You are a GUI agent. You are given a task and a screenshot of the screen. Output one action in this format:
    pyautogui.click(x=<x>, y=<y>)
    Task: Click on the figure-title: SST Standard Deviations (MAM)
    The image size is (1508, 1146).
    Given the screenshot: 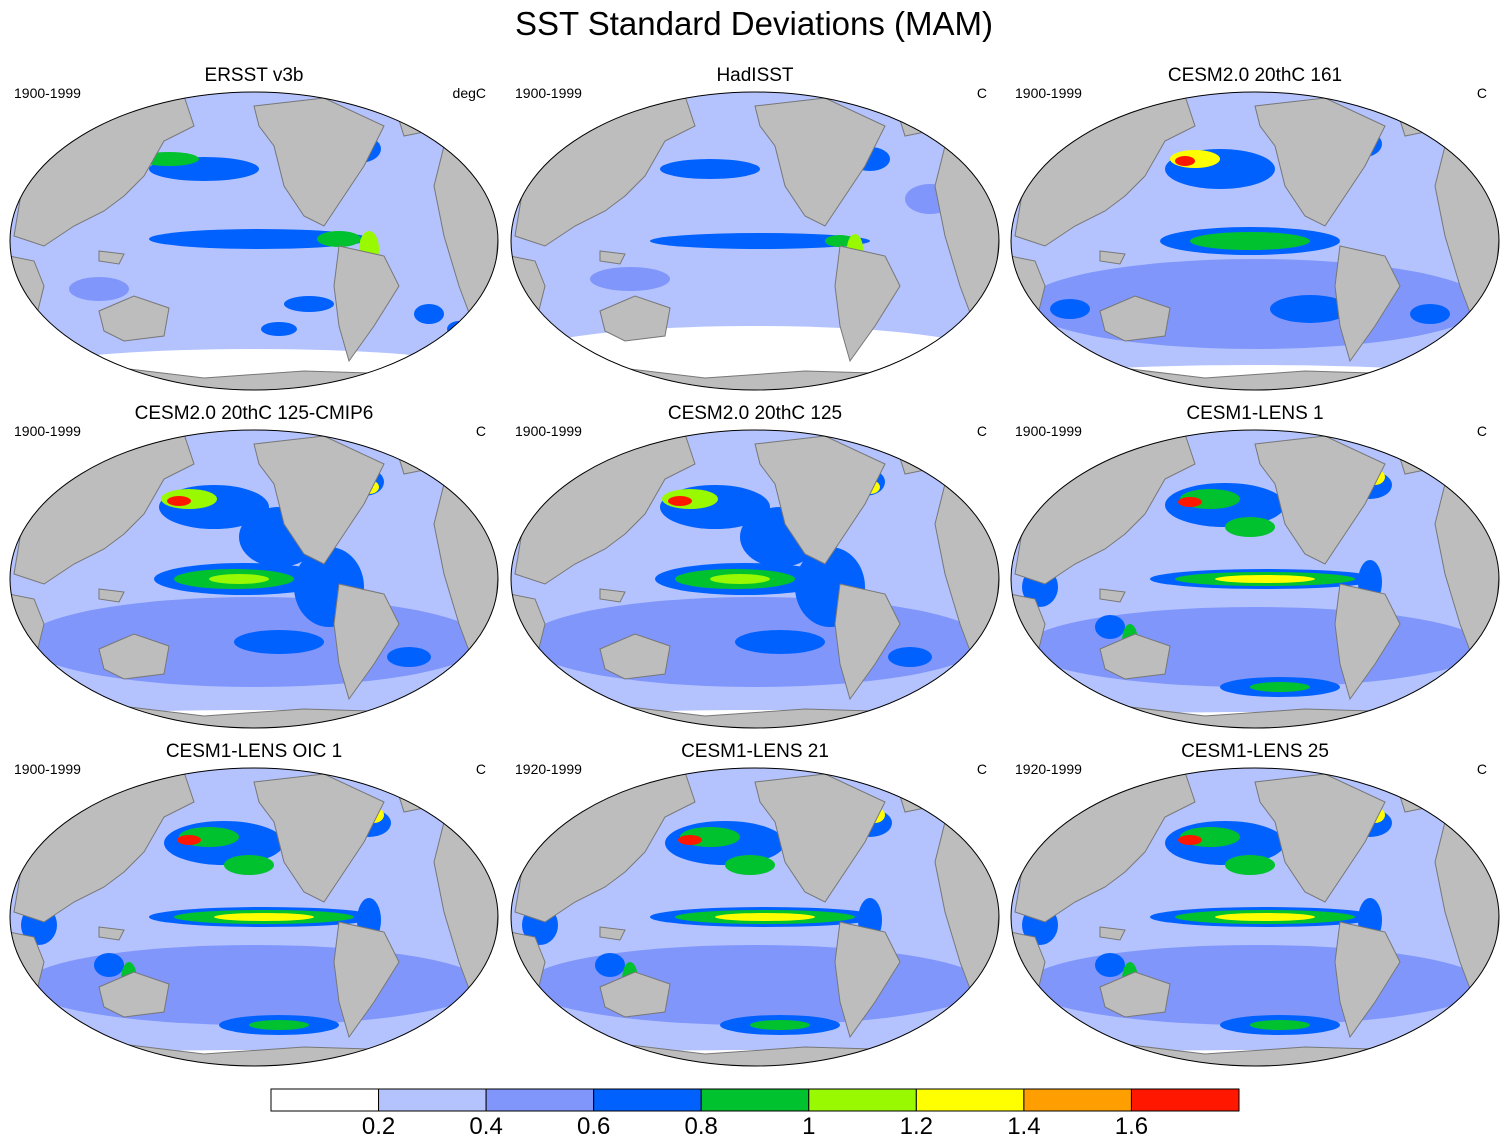 What is the action you would take?
    pyautogui.click(x=754, y=23)
    